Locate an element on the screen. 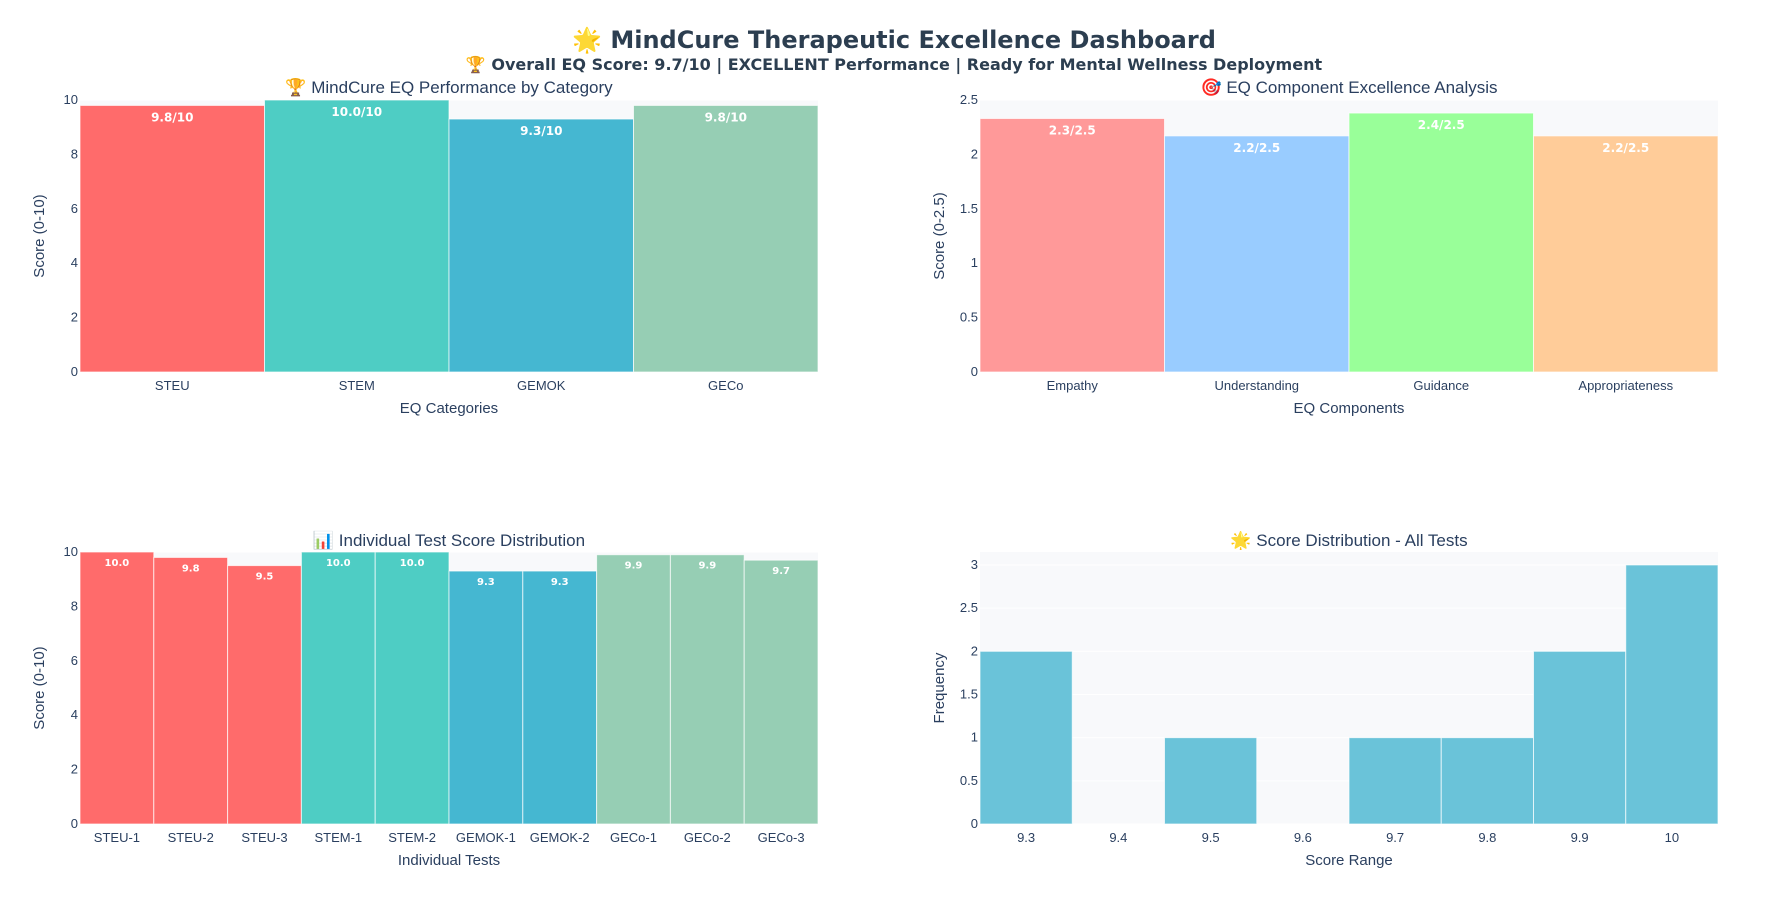  y-tick-label: 3 is located at coordinates (974, 564).